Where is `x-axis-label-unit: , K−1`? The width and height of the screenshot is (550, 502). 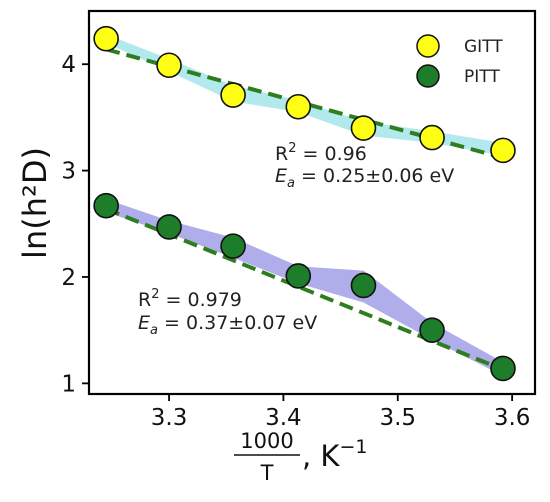 x-axis-label-unit: , K−1 is located at coordinates (334, 454).